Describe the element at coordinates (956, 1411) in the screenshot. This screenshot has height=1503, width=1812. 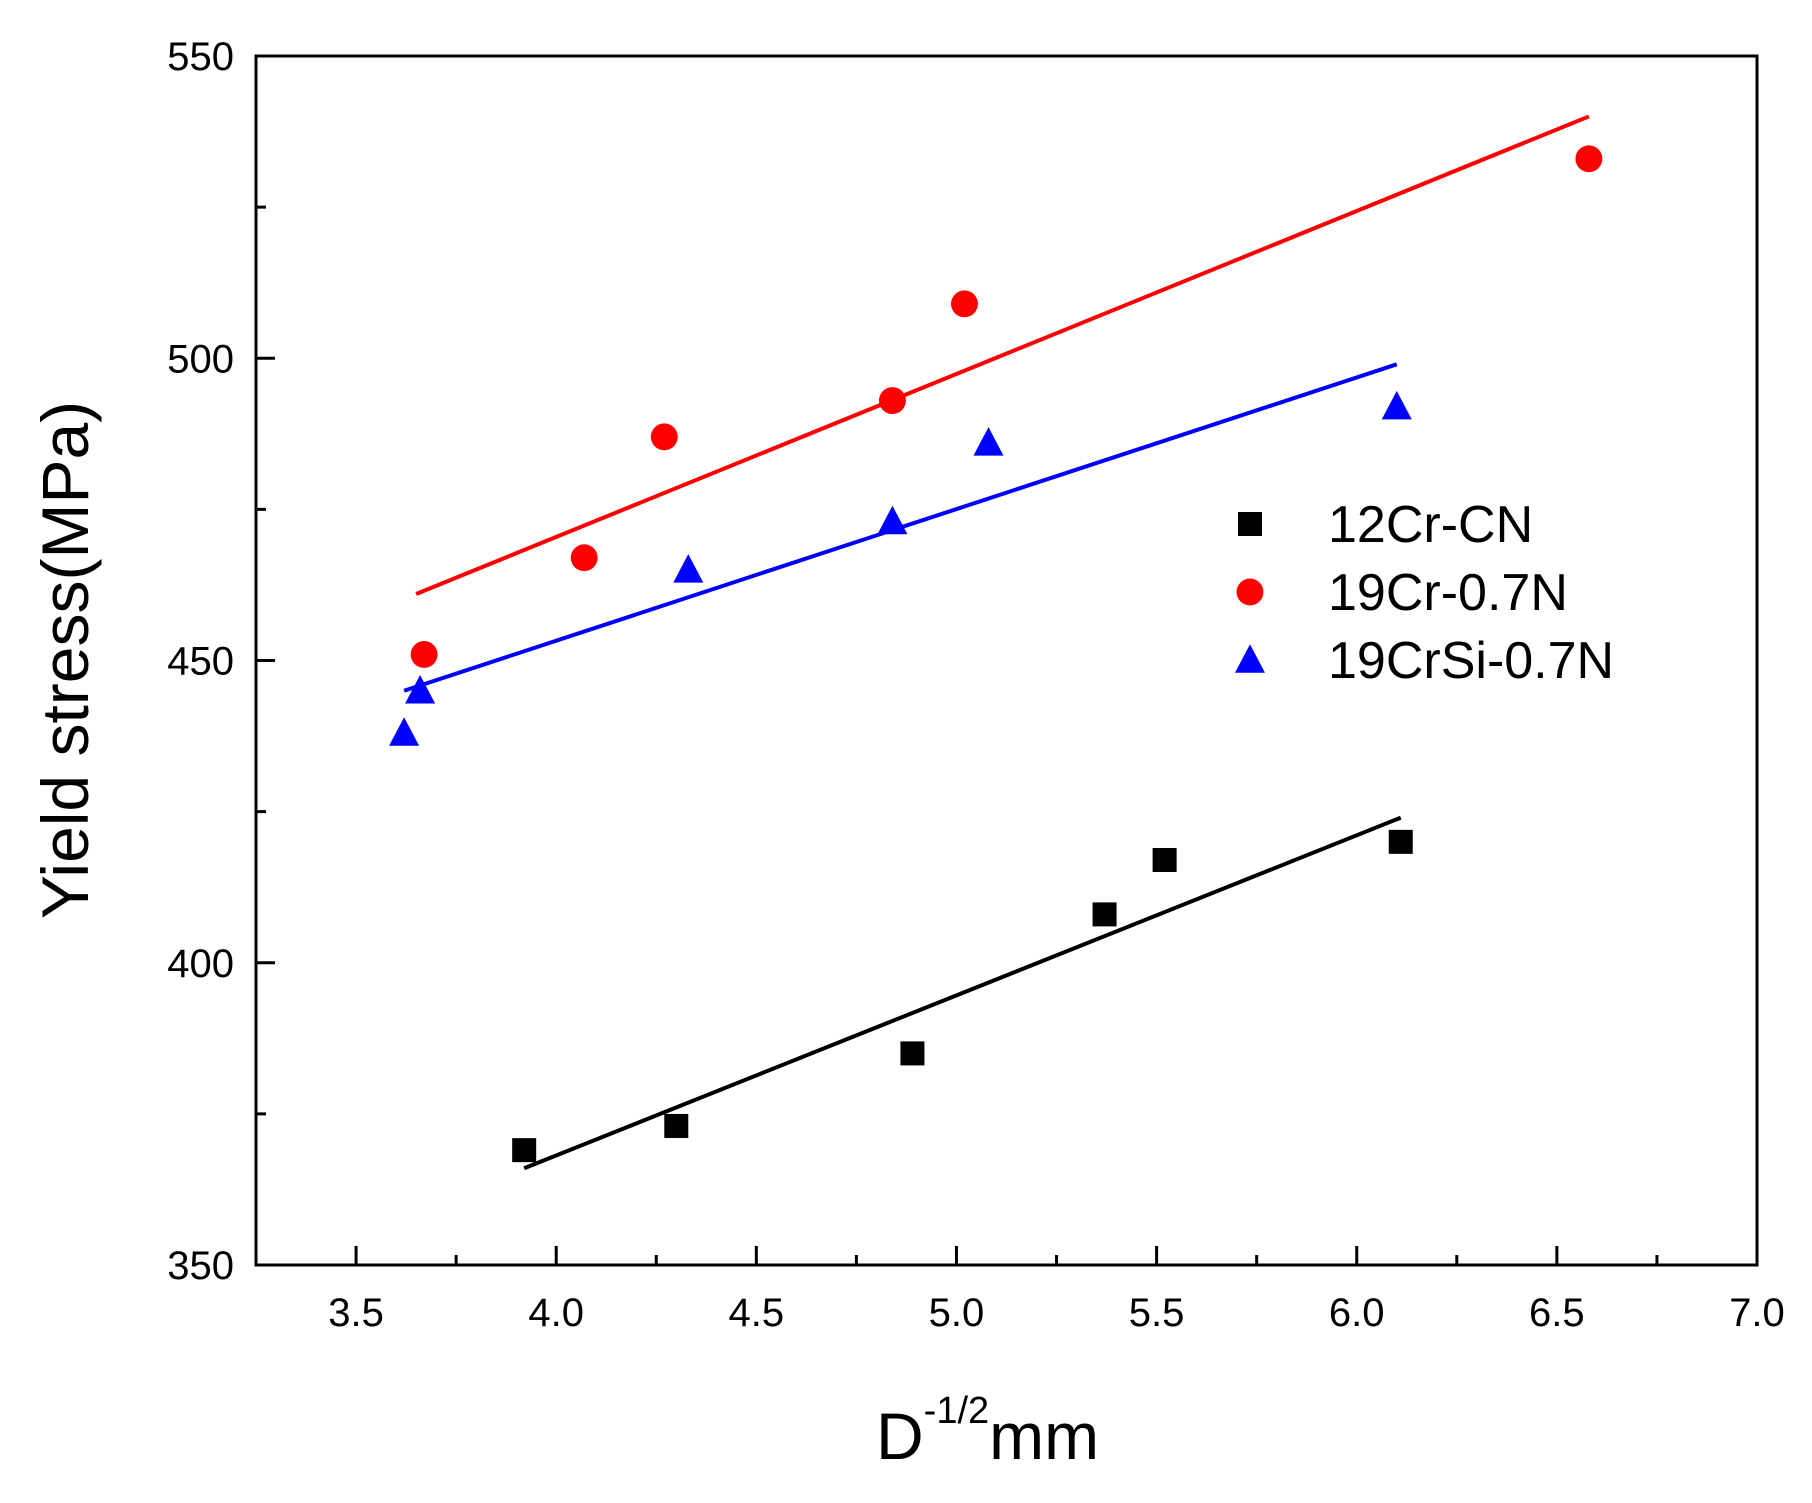
I see `x-axis-title-superscript: -1/2` at that location.